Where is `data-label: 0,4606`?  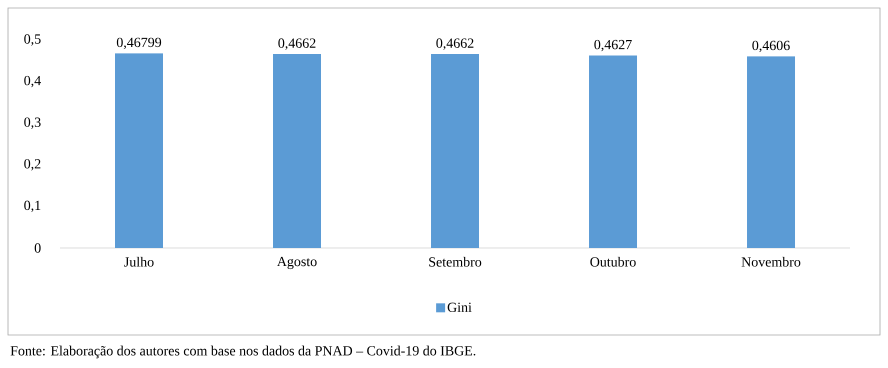
data-label: 0,4606 is located at coordinates (771, 46).